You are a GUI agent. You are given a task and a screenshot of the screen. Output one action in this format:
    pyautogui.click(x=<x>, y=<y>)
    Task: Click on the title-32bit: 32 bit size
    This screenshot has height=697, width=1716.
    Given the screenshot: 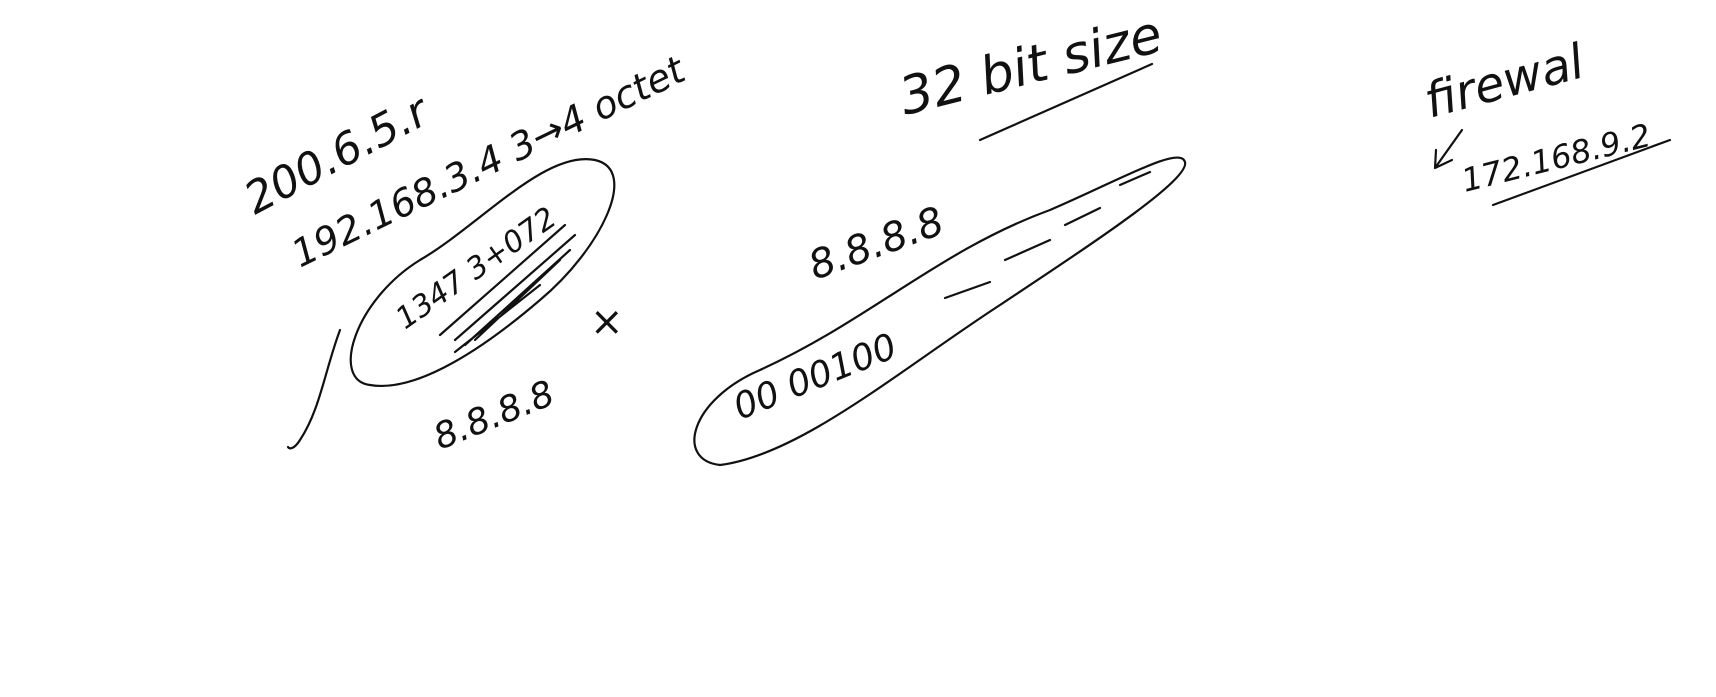 What is the action you would take?
    pyautogui.click(x=1031, y=66)
    